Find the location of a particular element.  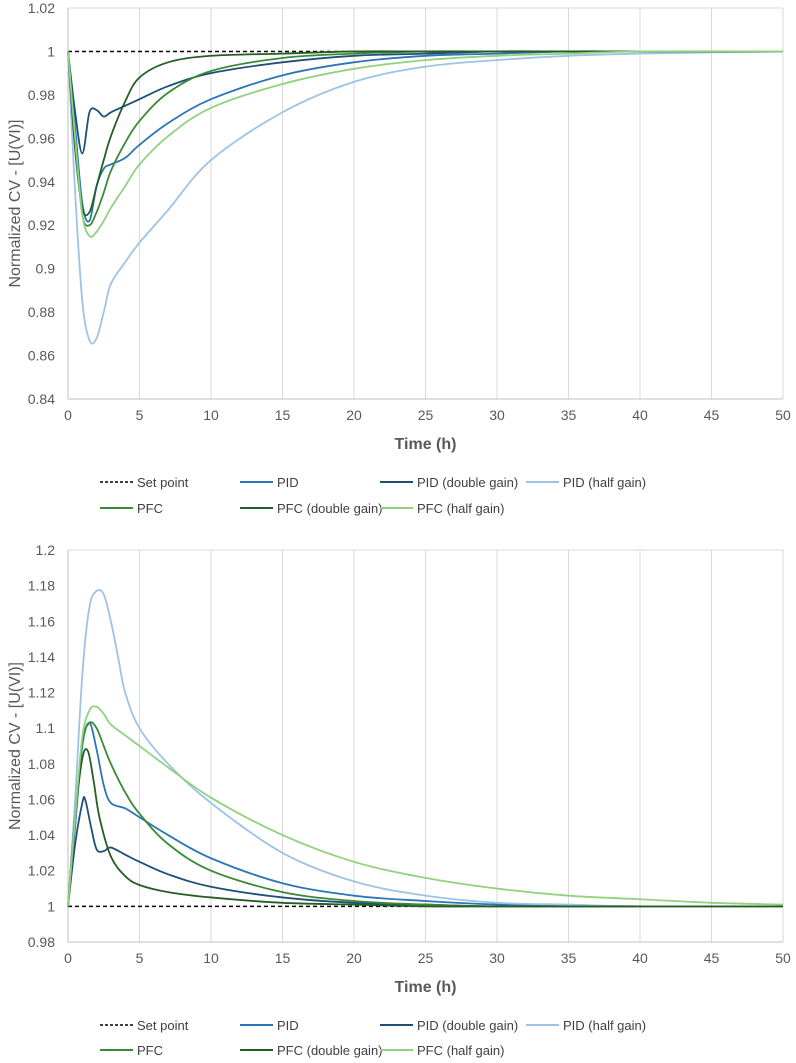

y-tick-label: 0.86 is located at coordinates (41, 356).